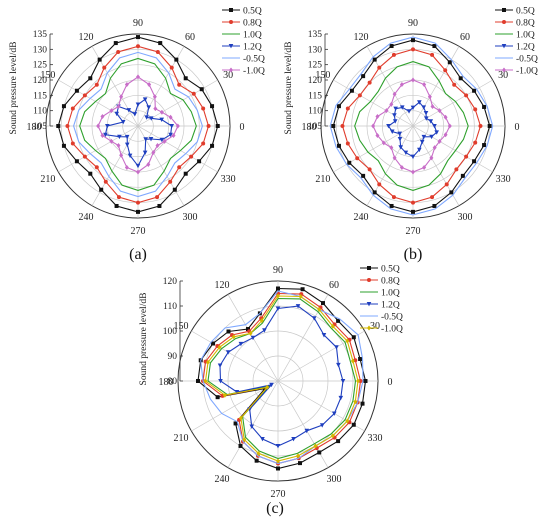  Describe the element at coordinates (315, 96) in the screenshot. I see `radial-tick-label: 115` at that location.